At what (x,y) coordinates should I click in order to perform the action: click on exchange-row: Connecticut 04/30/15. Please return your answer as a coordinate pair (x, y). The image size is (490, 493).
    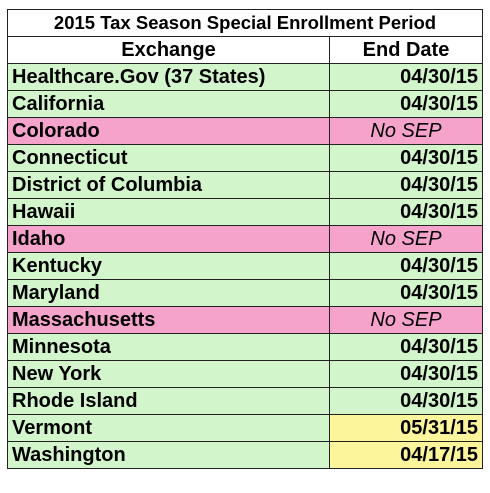
    Looking at the image, I should click on (245, 158).